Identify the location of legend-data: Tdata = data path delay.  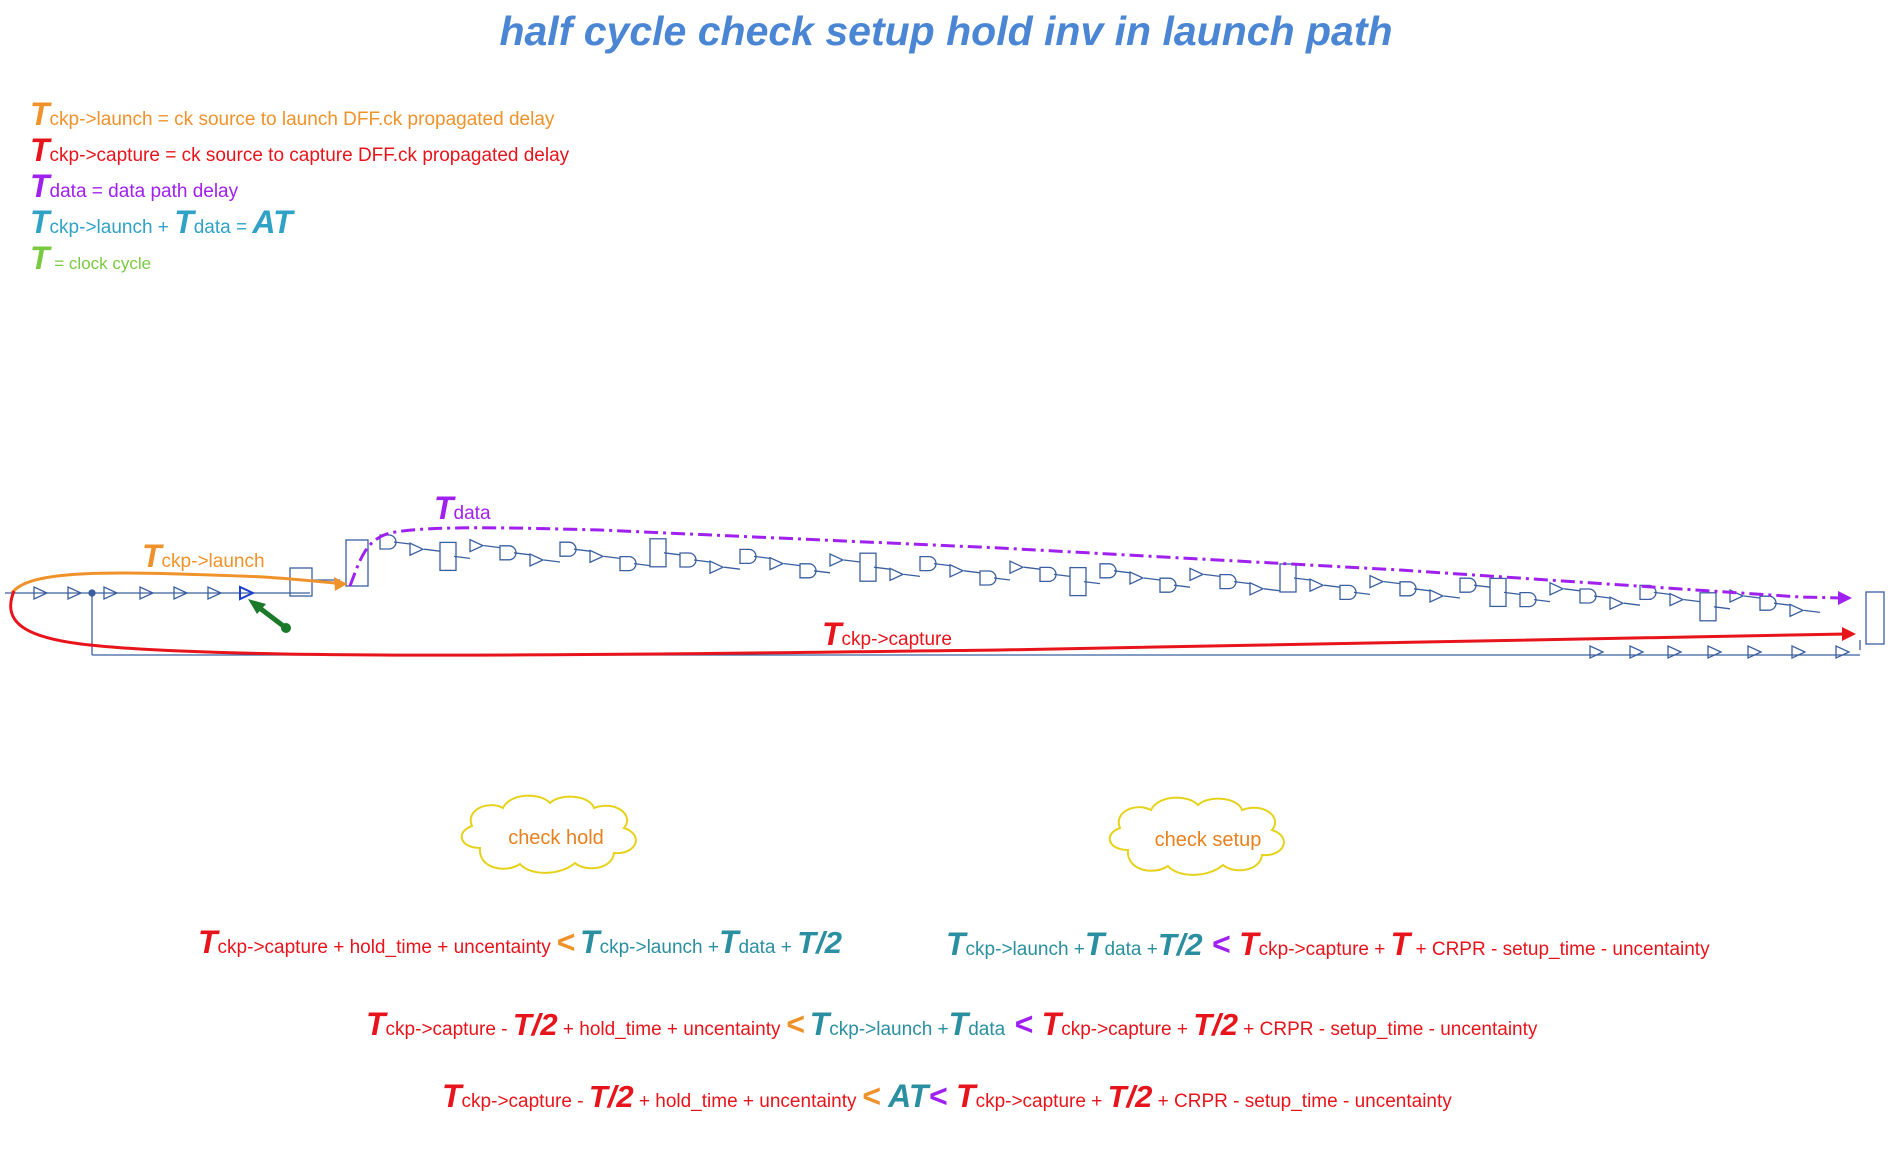
(134, 186).